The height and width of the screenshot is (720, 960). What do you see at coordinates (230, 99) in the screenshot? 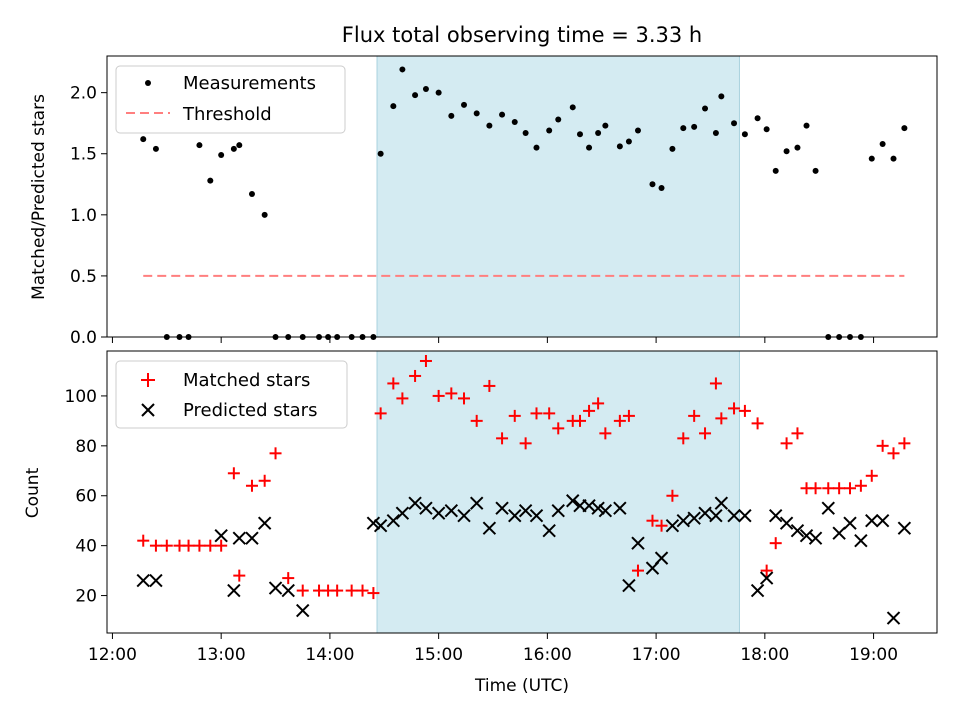
I see `top-legend-box` at bounding box center [230, 99].